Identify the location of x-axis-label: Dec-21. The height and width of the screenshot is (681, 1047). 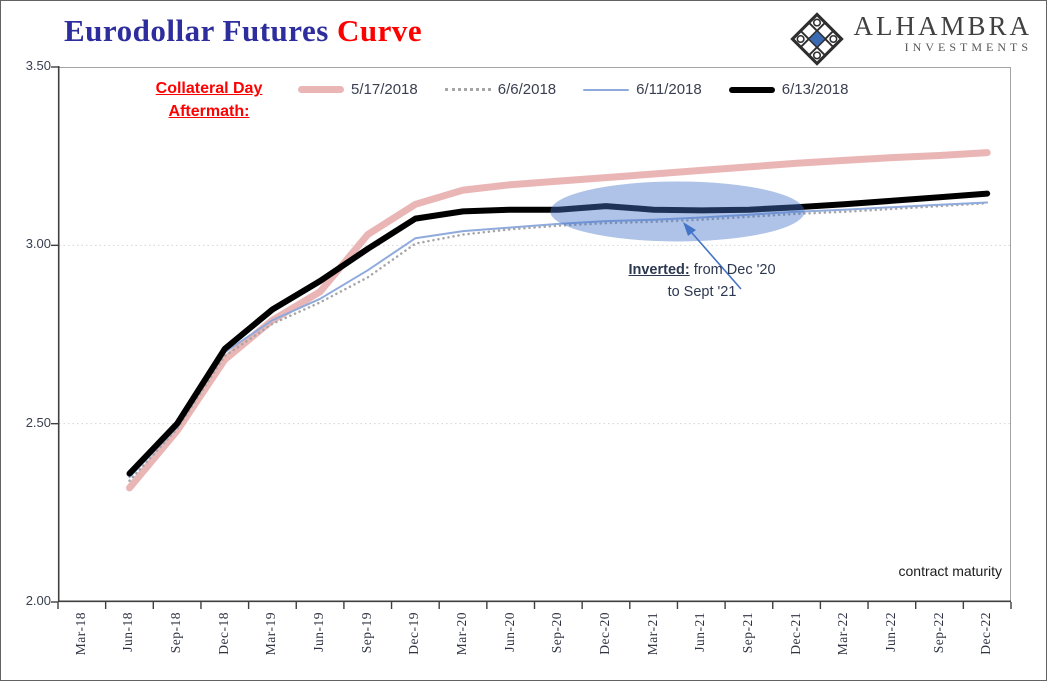
(795, 633).